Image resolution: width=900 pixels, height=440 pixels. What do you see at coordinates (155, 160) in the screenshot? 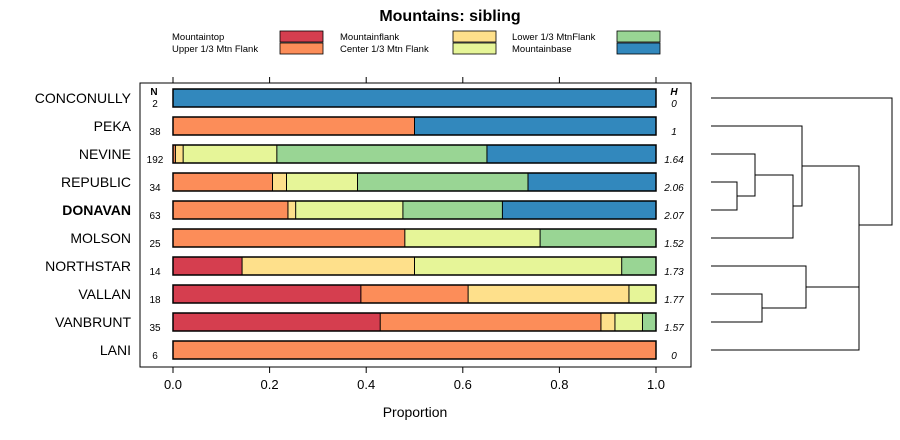
I see `n-value-nevine: 192` at bounding box center [155, 160].